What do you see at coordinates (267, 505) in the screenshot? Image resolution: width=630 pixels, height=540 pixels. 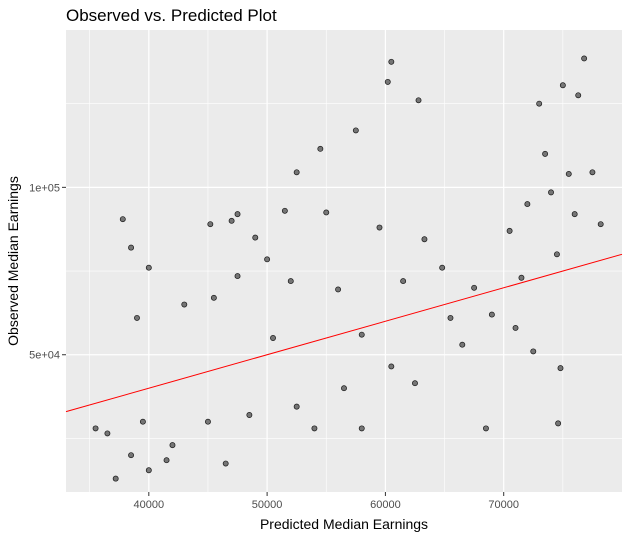 I see `x-tick-label: 50000` at bounding box center [267, 505].